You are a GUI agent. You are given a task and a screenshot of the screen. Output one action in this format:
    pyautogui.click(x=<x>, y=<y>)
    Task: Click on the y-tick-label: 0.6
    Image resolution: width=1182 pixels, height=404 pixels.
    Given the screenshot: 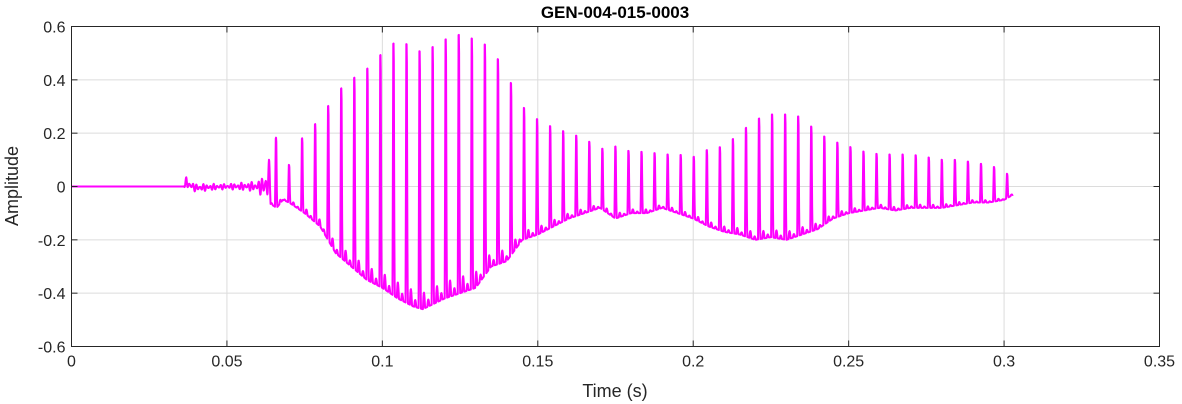 What is the action you would take?
    pyautogui.click(x=54, y=28)
    